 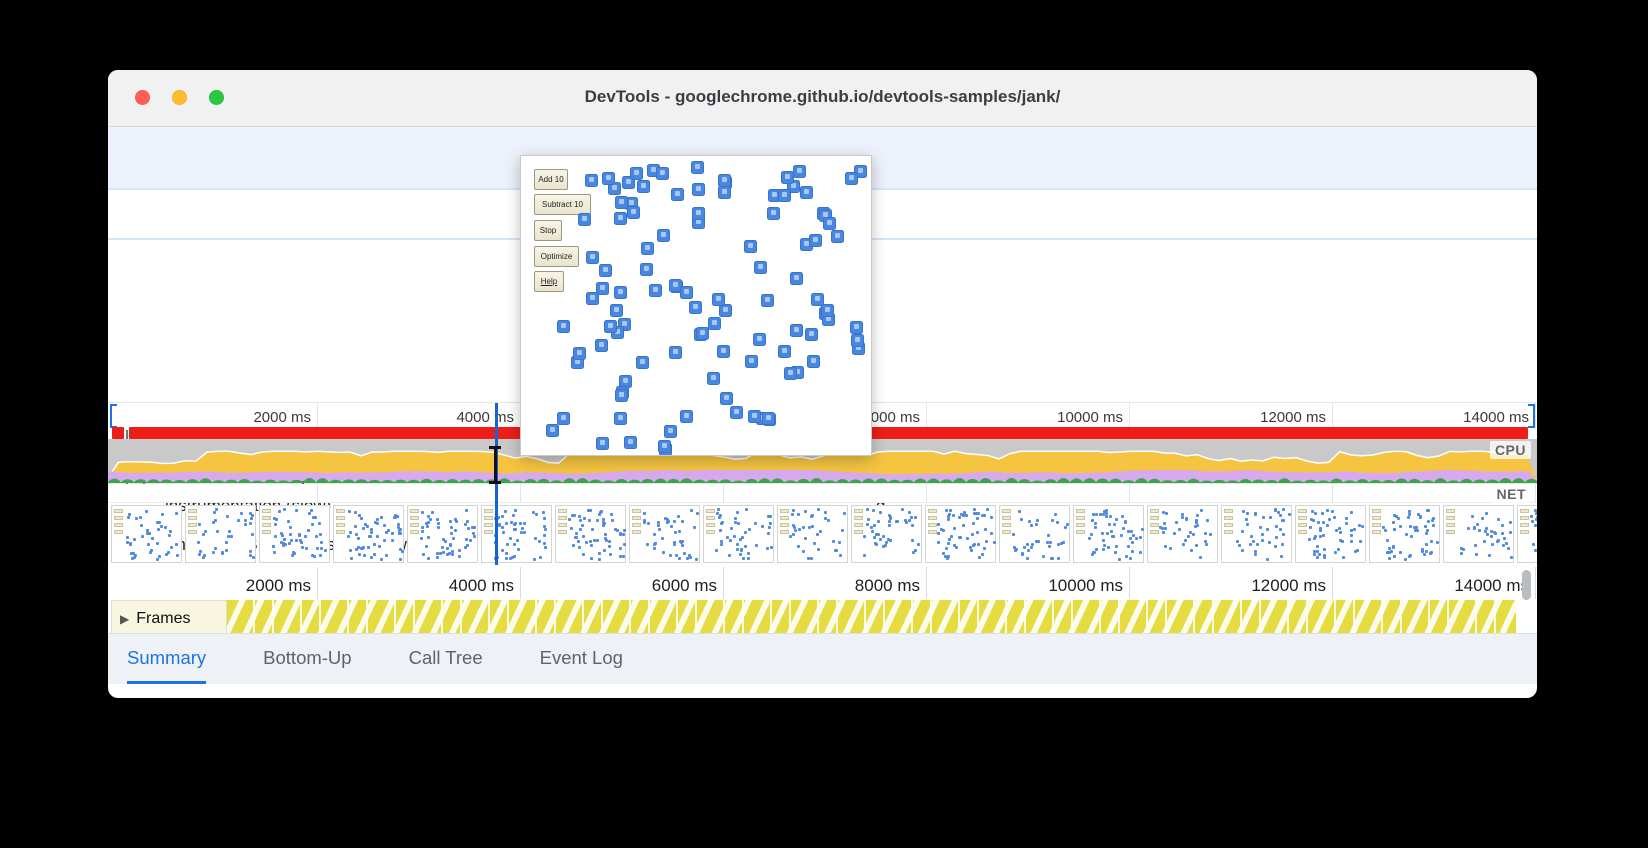 I want to click on screenshot-filmstrip, so click(x=822, y=534).